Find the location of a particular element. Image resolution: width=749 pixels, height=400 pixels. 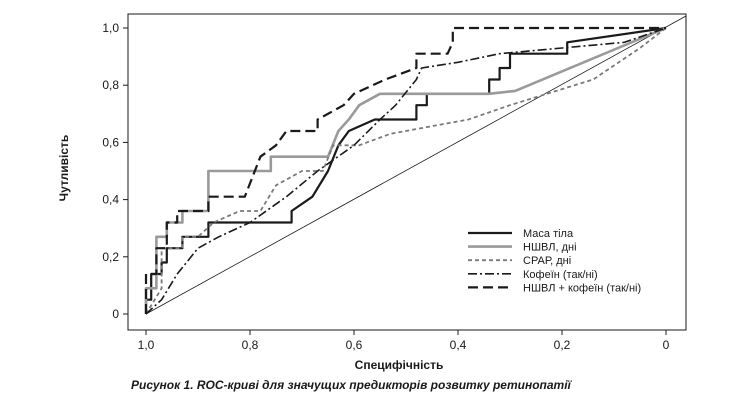

legend-label-1: Маса тіла is located at coordinates (548, 234).